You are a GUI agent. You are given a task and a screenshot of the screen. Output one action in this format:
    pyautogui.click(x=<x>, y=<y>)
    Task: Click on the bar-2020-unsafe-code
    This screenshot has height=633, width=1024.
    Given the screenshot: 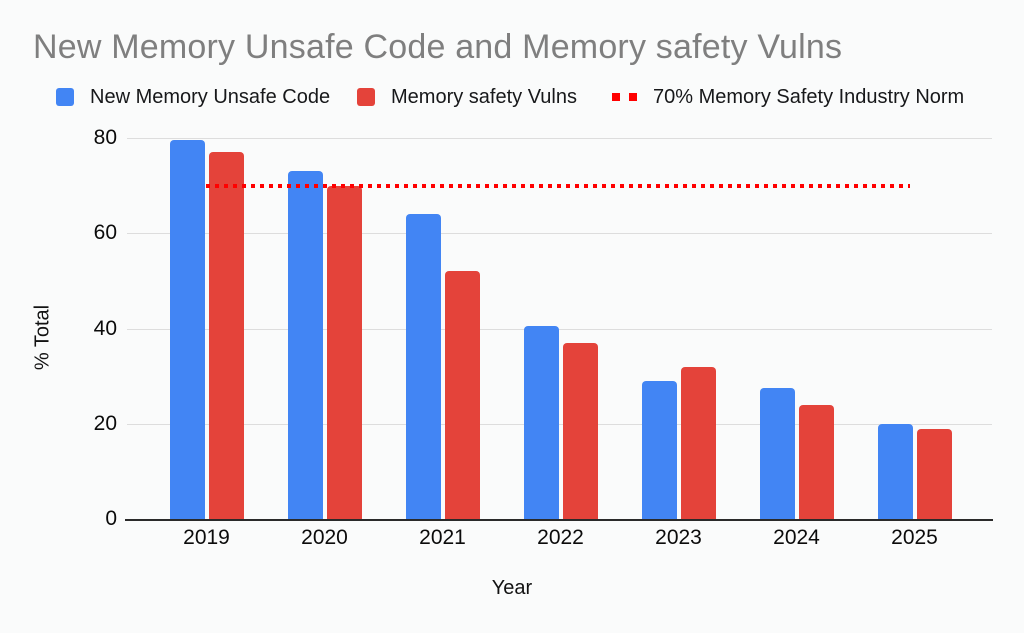 What is the action you would take?
    pyautogui.click(x=305, y=345)
    